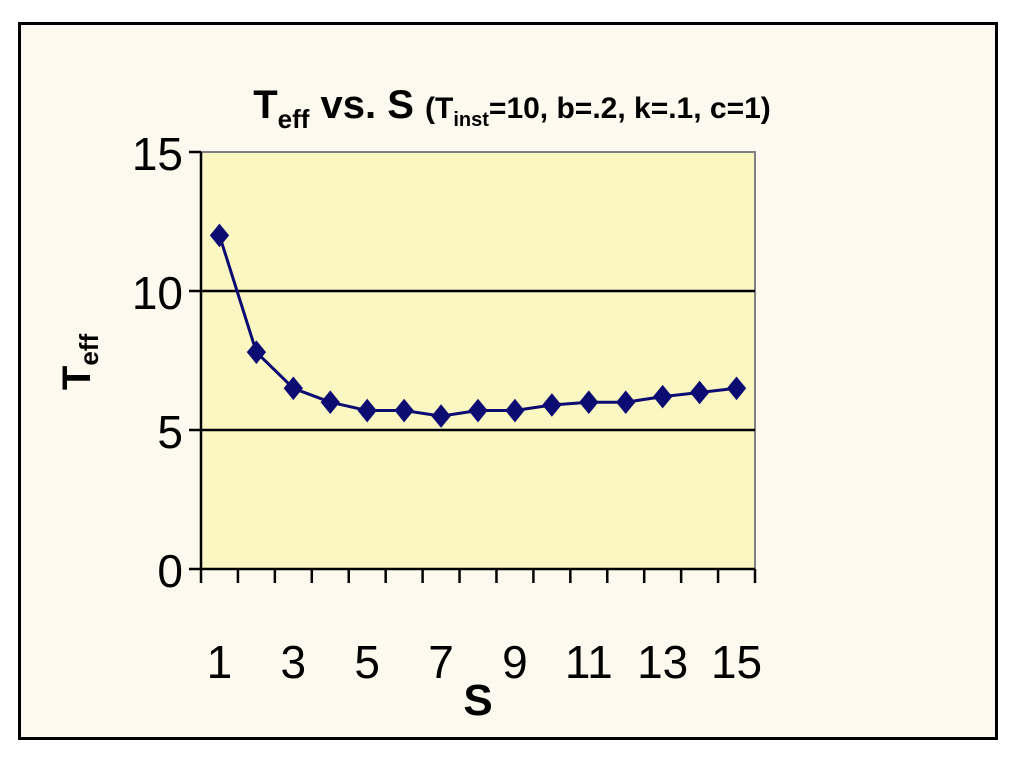  Describe the element at coordinates (170, 432) in the screenshot. I see `y-tick-label-5: 5` at that location.